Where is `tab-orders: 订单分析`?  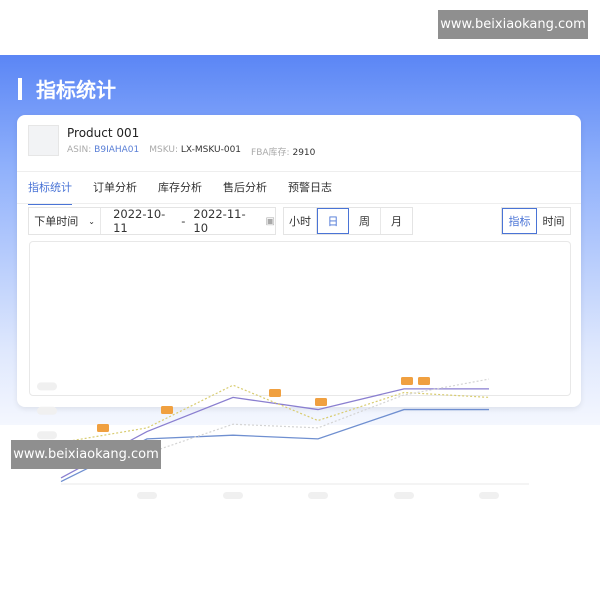
tab-orders: 订单分析 is located at coordinates (115, 187).